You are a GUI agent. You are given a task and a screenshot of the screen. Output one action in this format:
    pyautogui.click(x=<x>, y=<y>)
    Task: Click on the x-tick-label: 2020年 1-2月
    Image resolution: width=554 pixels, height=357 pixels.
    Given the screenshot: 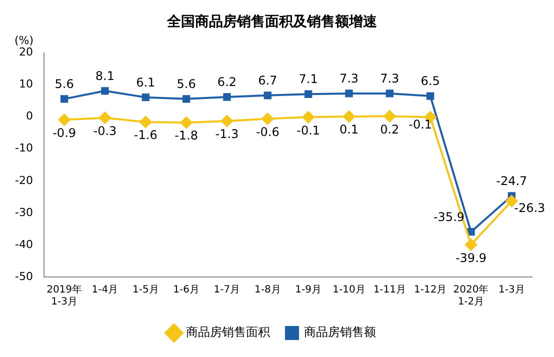 What is the action you would take?
    pyautogui.click(x=471, y=296)
    